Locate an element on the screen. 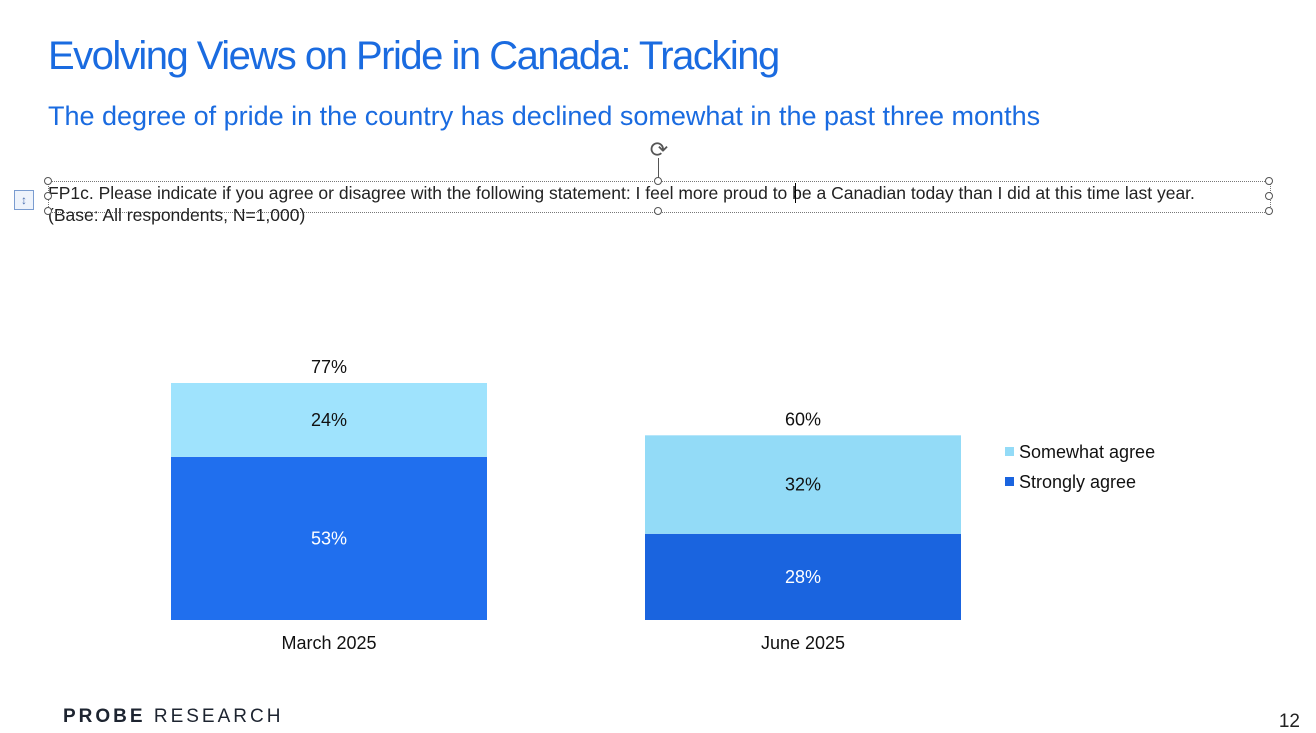  total-label: 77% is located at coordinates (329, 367).